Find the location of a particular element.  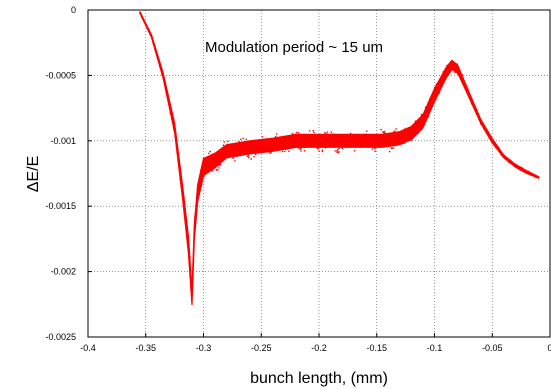

y-tick-label: -0.001 is located at coordinates (63, 141).